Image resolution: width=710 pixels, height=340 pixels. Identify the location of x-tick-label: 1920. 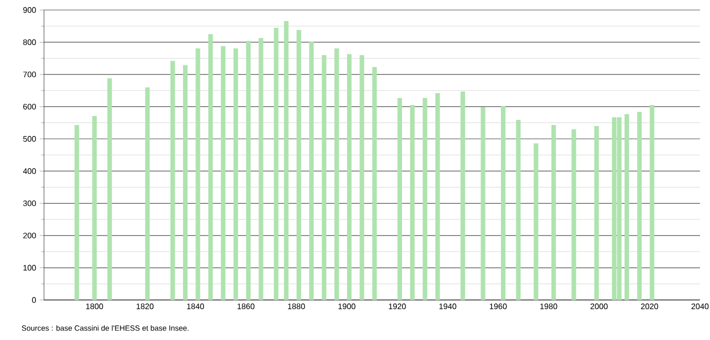
(397, 307).